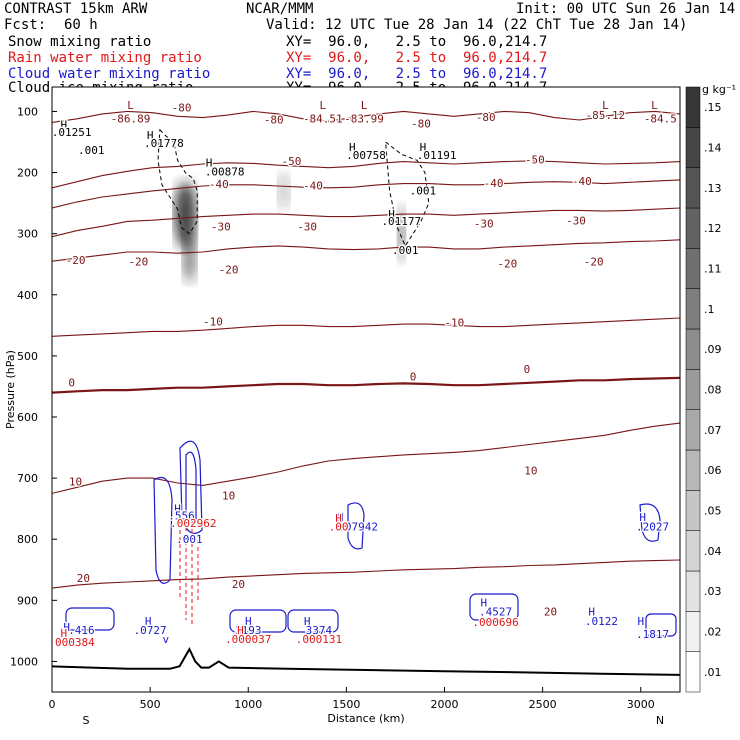  What do you see at coordinates (131, 118) in the screenshot?
I see `contour-label: -86.89` at bounding box center [131, 118].